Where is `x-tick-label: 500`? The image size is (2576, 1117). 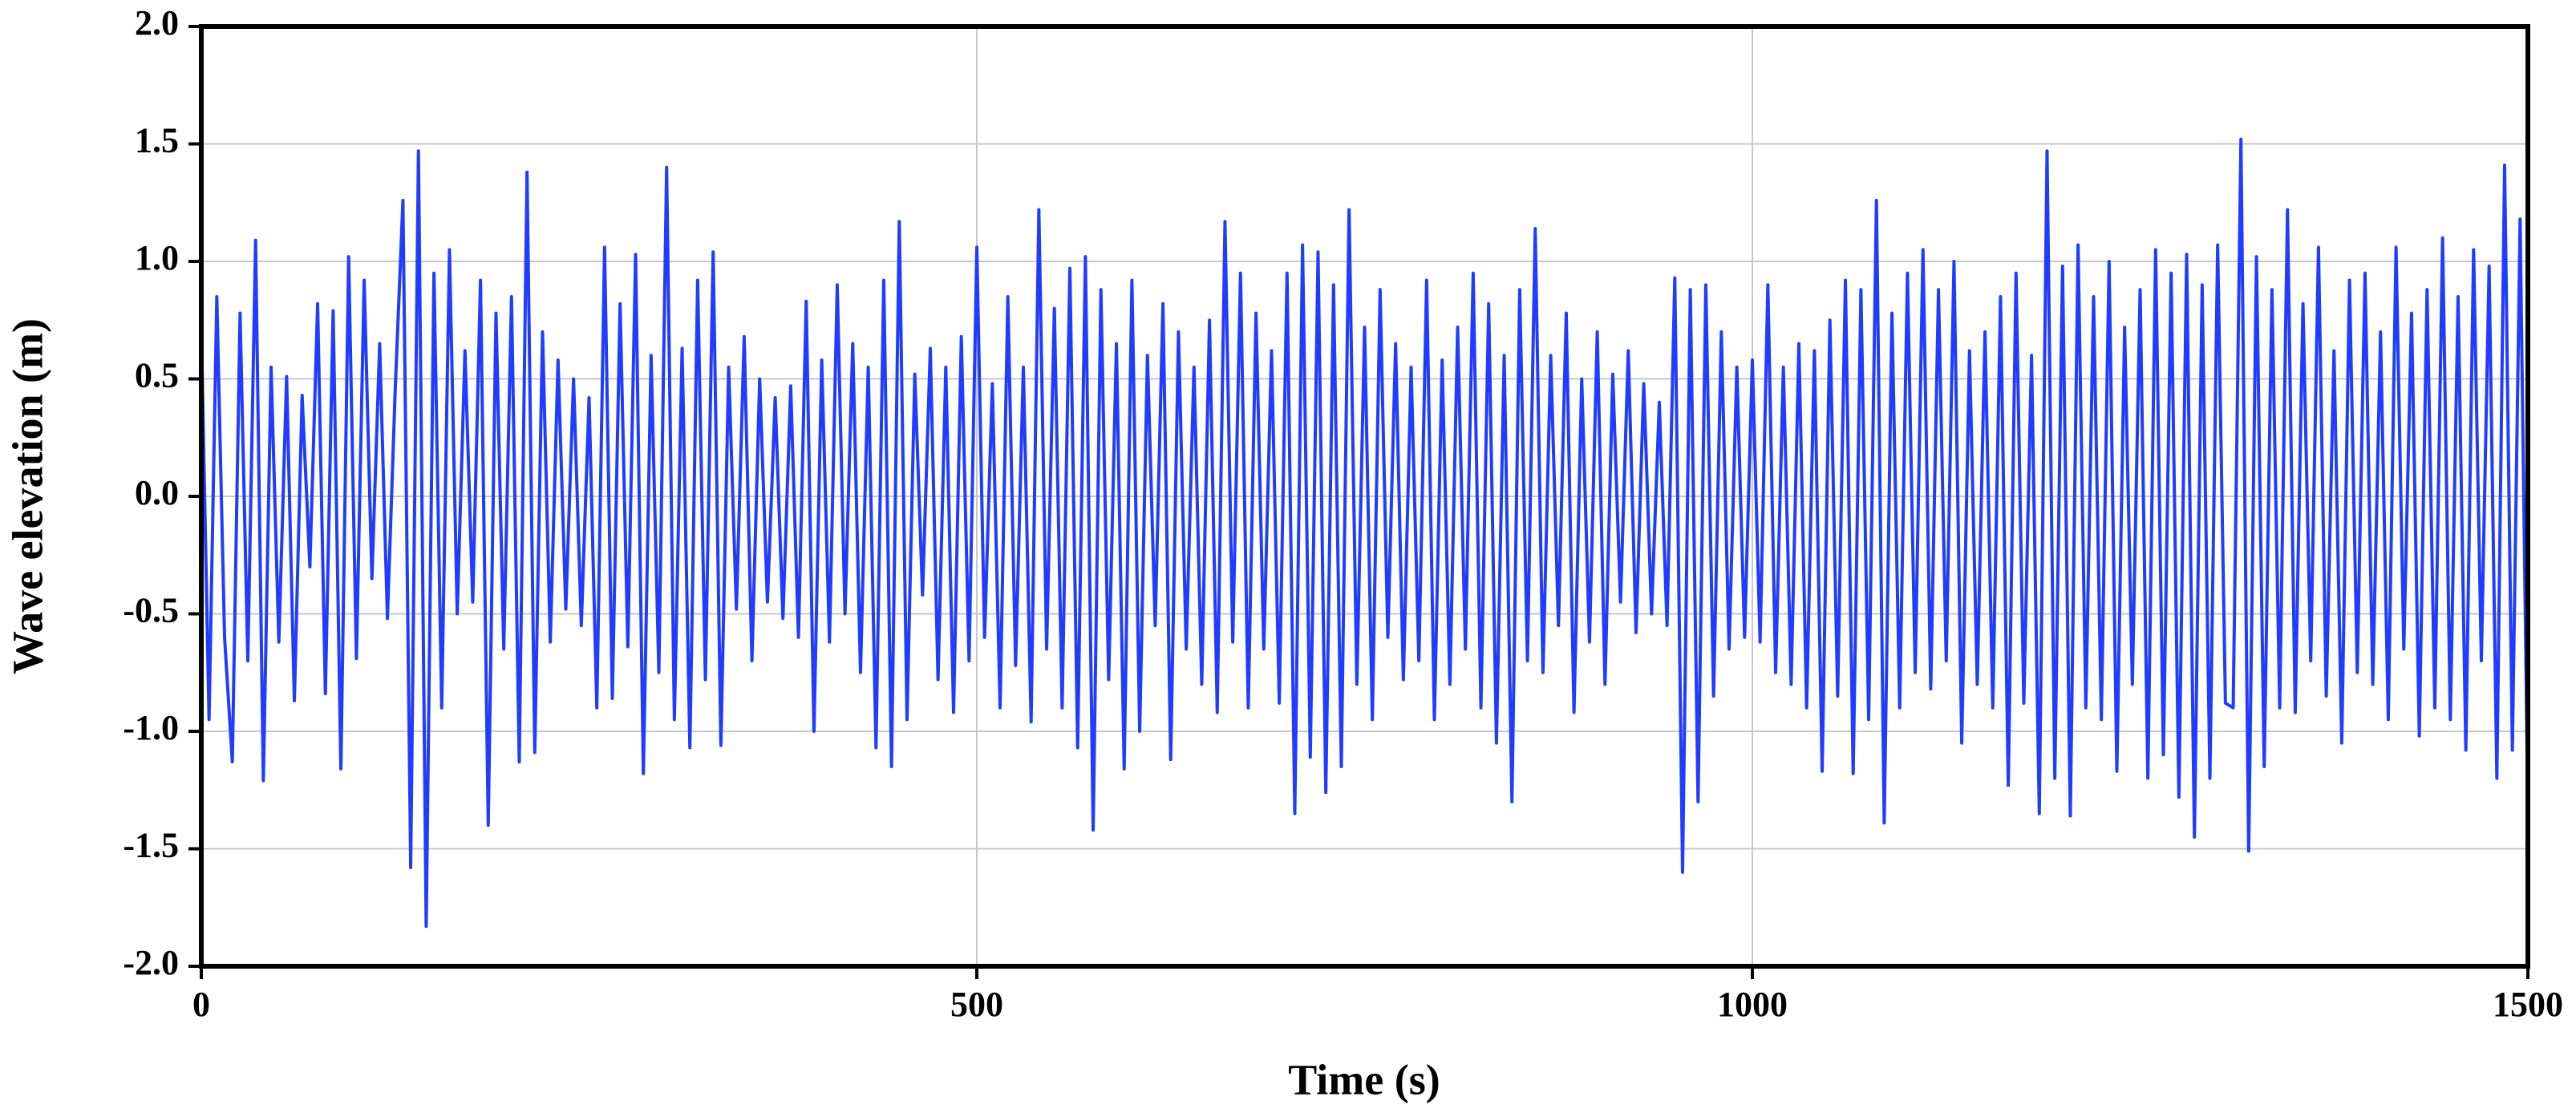
x-tick-label: 500 is located at coordinates (977, 1004).